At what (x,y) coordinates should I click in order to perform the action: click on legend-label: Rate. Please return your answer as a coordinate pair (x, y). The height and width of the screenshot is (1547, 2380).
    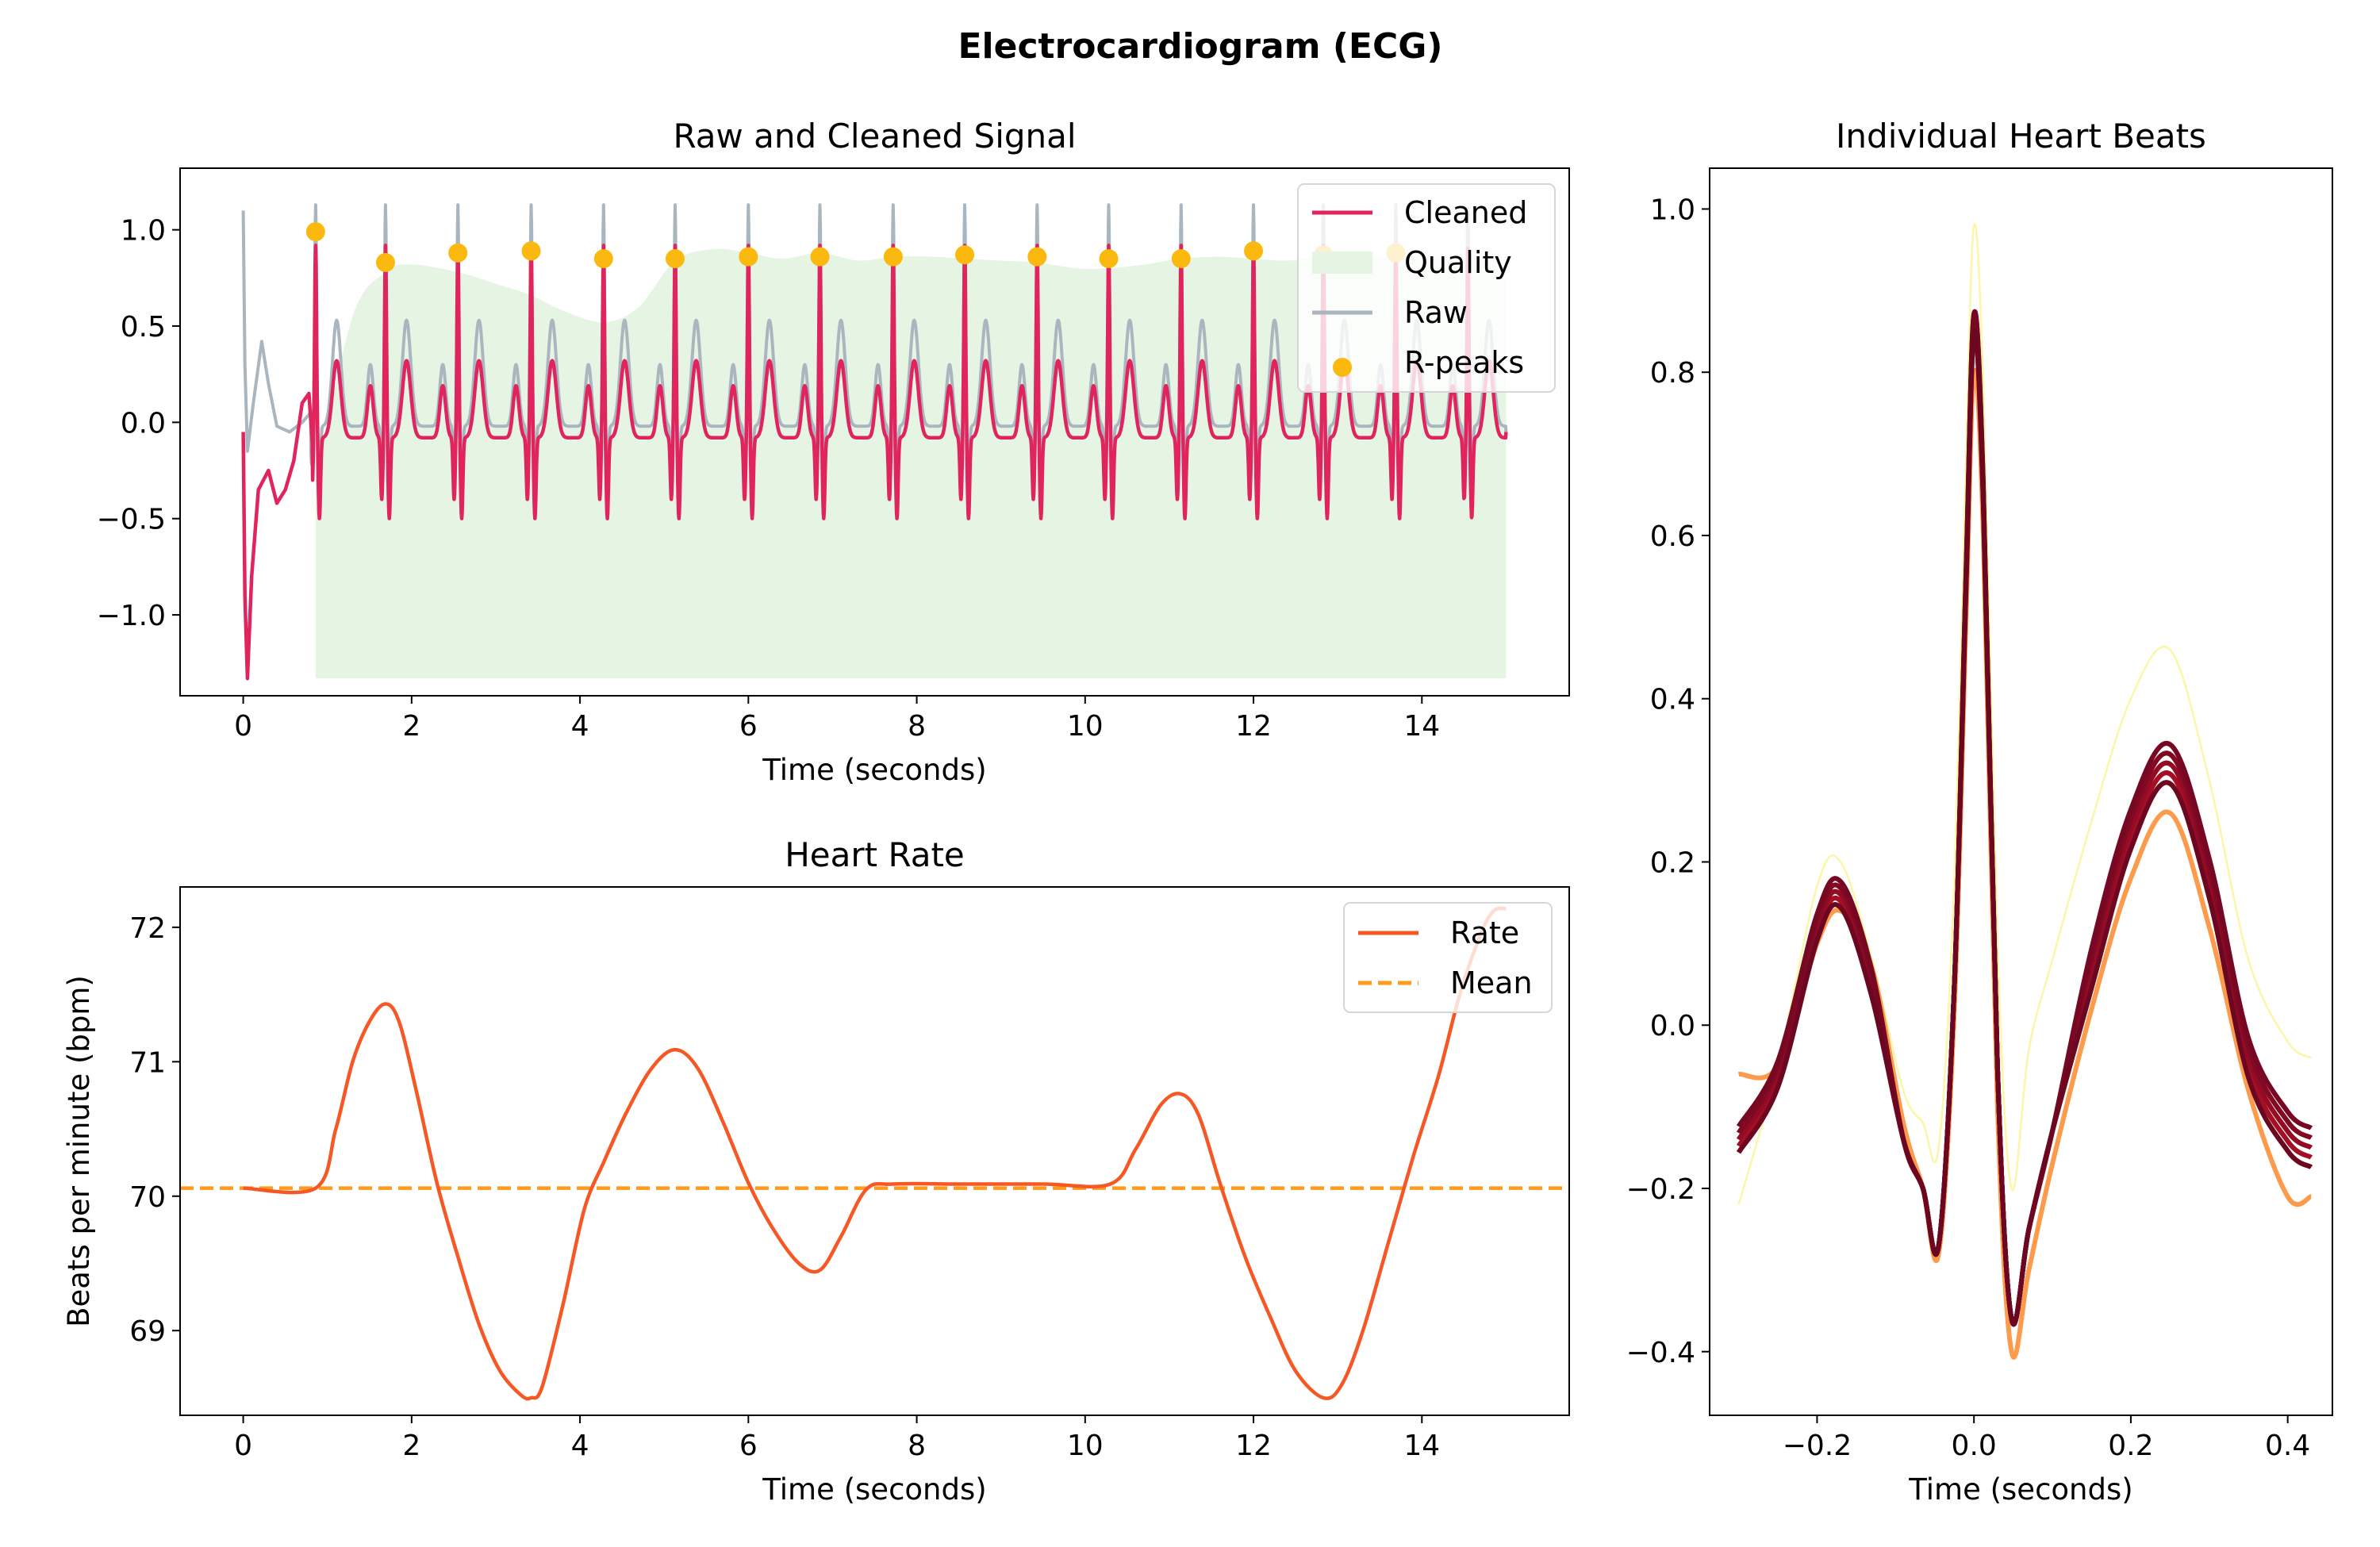
    Looking at the image, I should click on (1484, 933).